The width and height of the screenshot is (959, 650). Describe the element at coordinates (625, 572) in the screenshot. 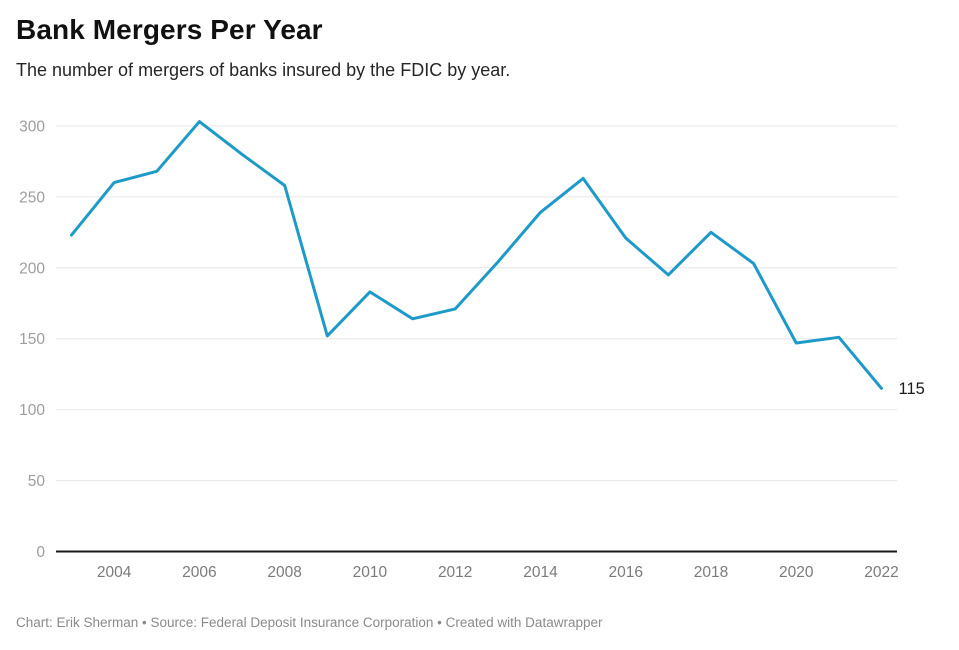

I see `x-axis-tick-label: 2016` at that location.